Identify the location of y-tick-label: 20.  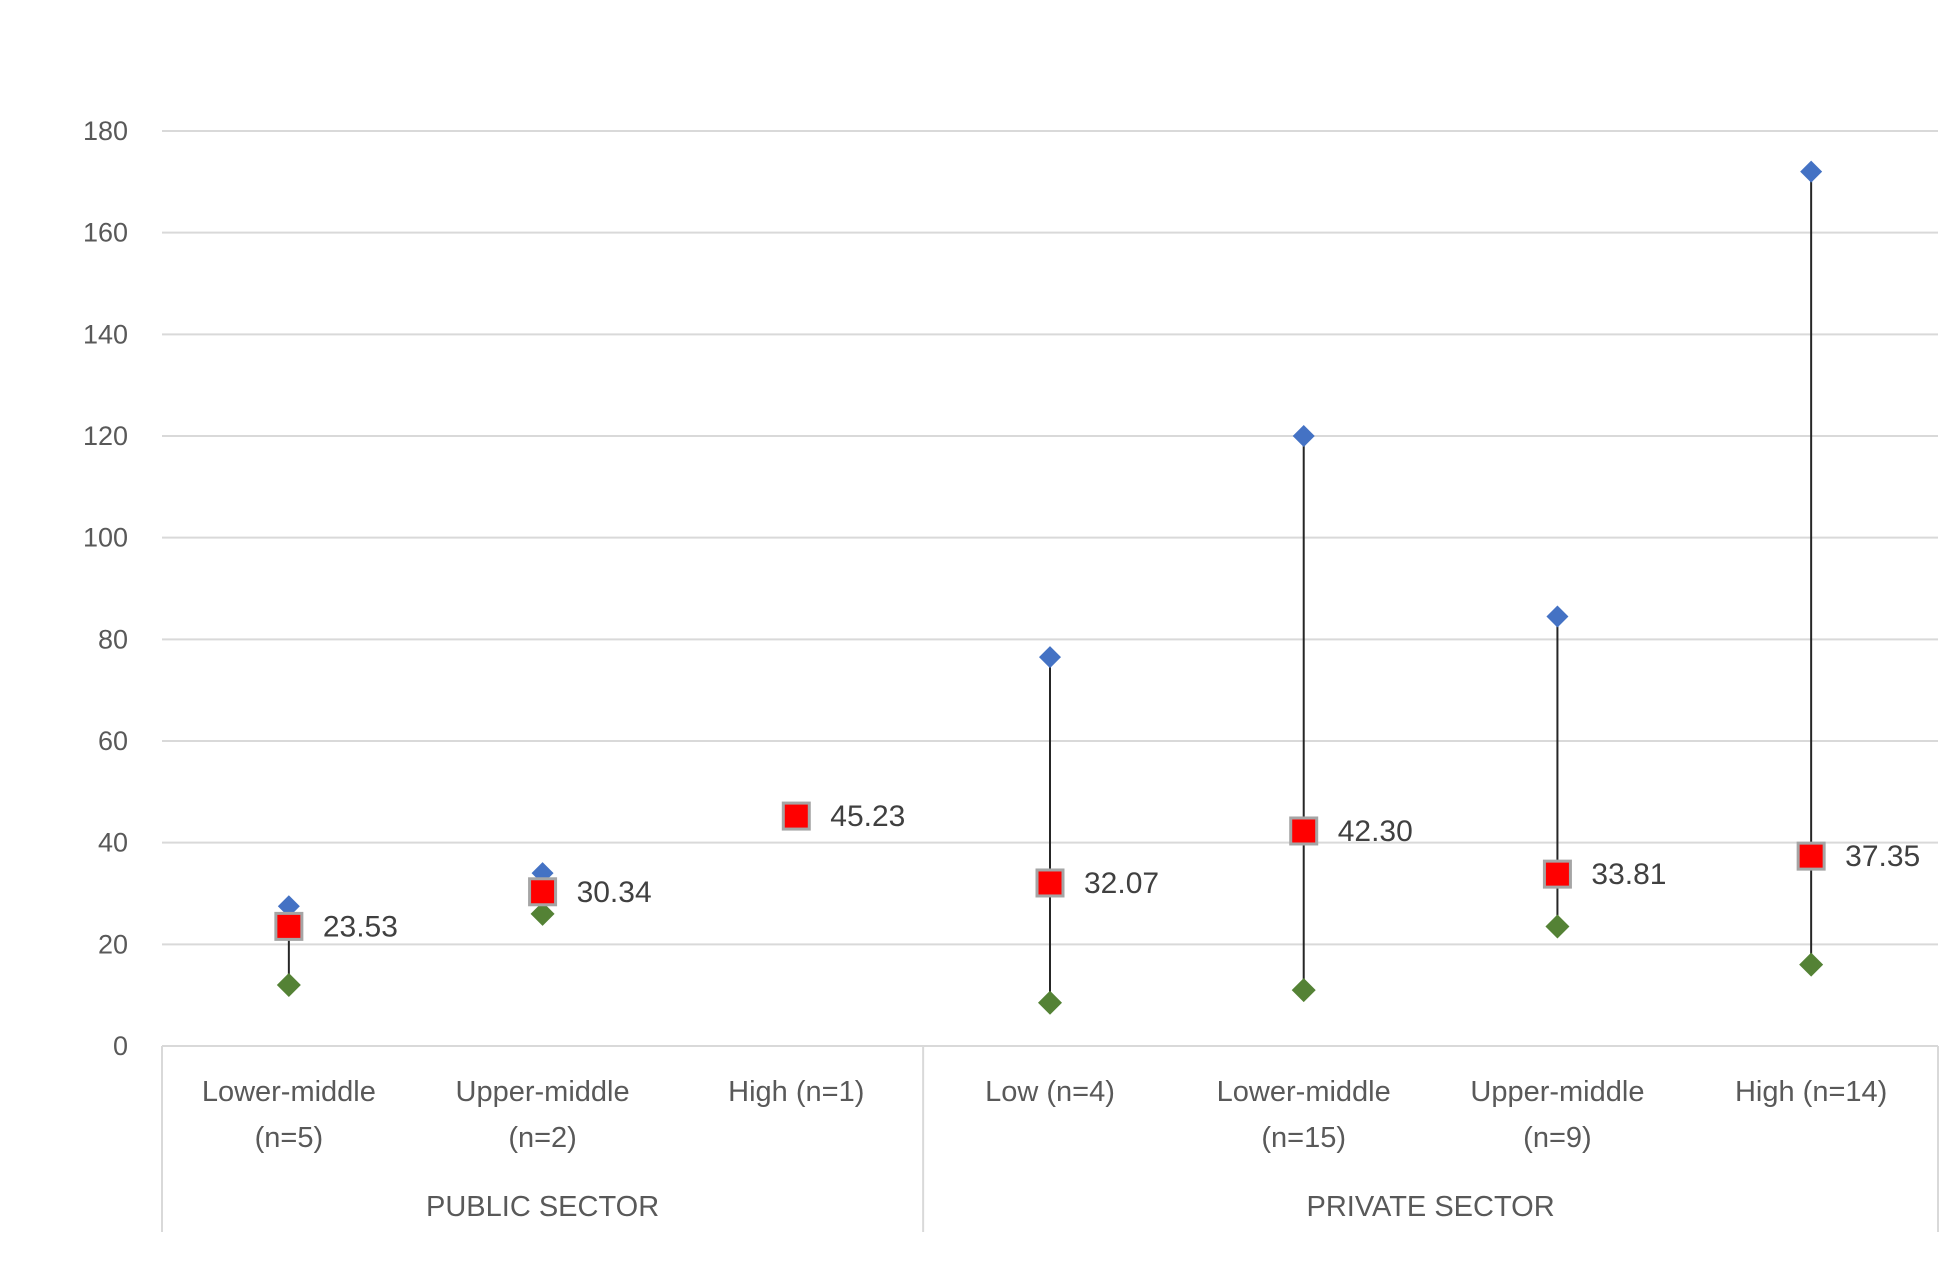
(113, 944).